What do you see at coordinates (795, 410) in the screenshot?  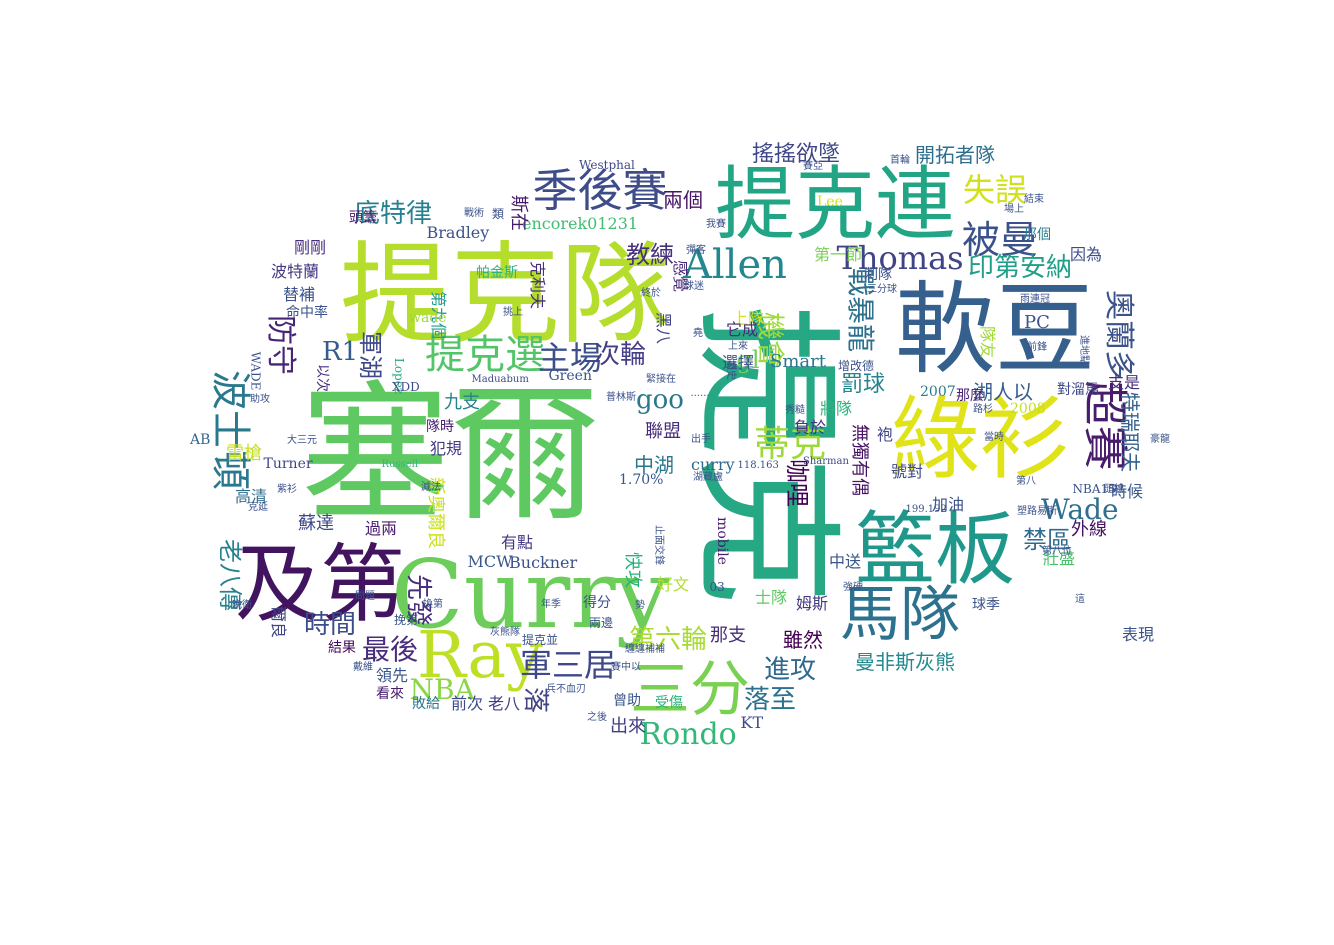 I see `cloud-word: 秀糙` at bounding box center [795, 410].